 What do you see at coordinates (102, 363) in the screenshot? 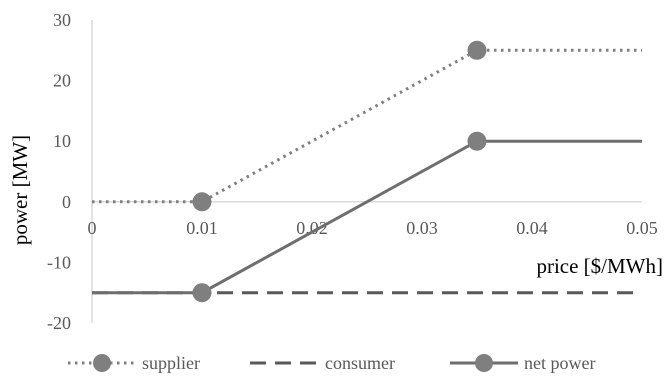
I see `legend-marker-supplier` at bounding box center [102, 363].